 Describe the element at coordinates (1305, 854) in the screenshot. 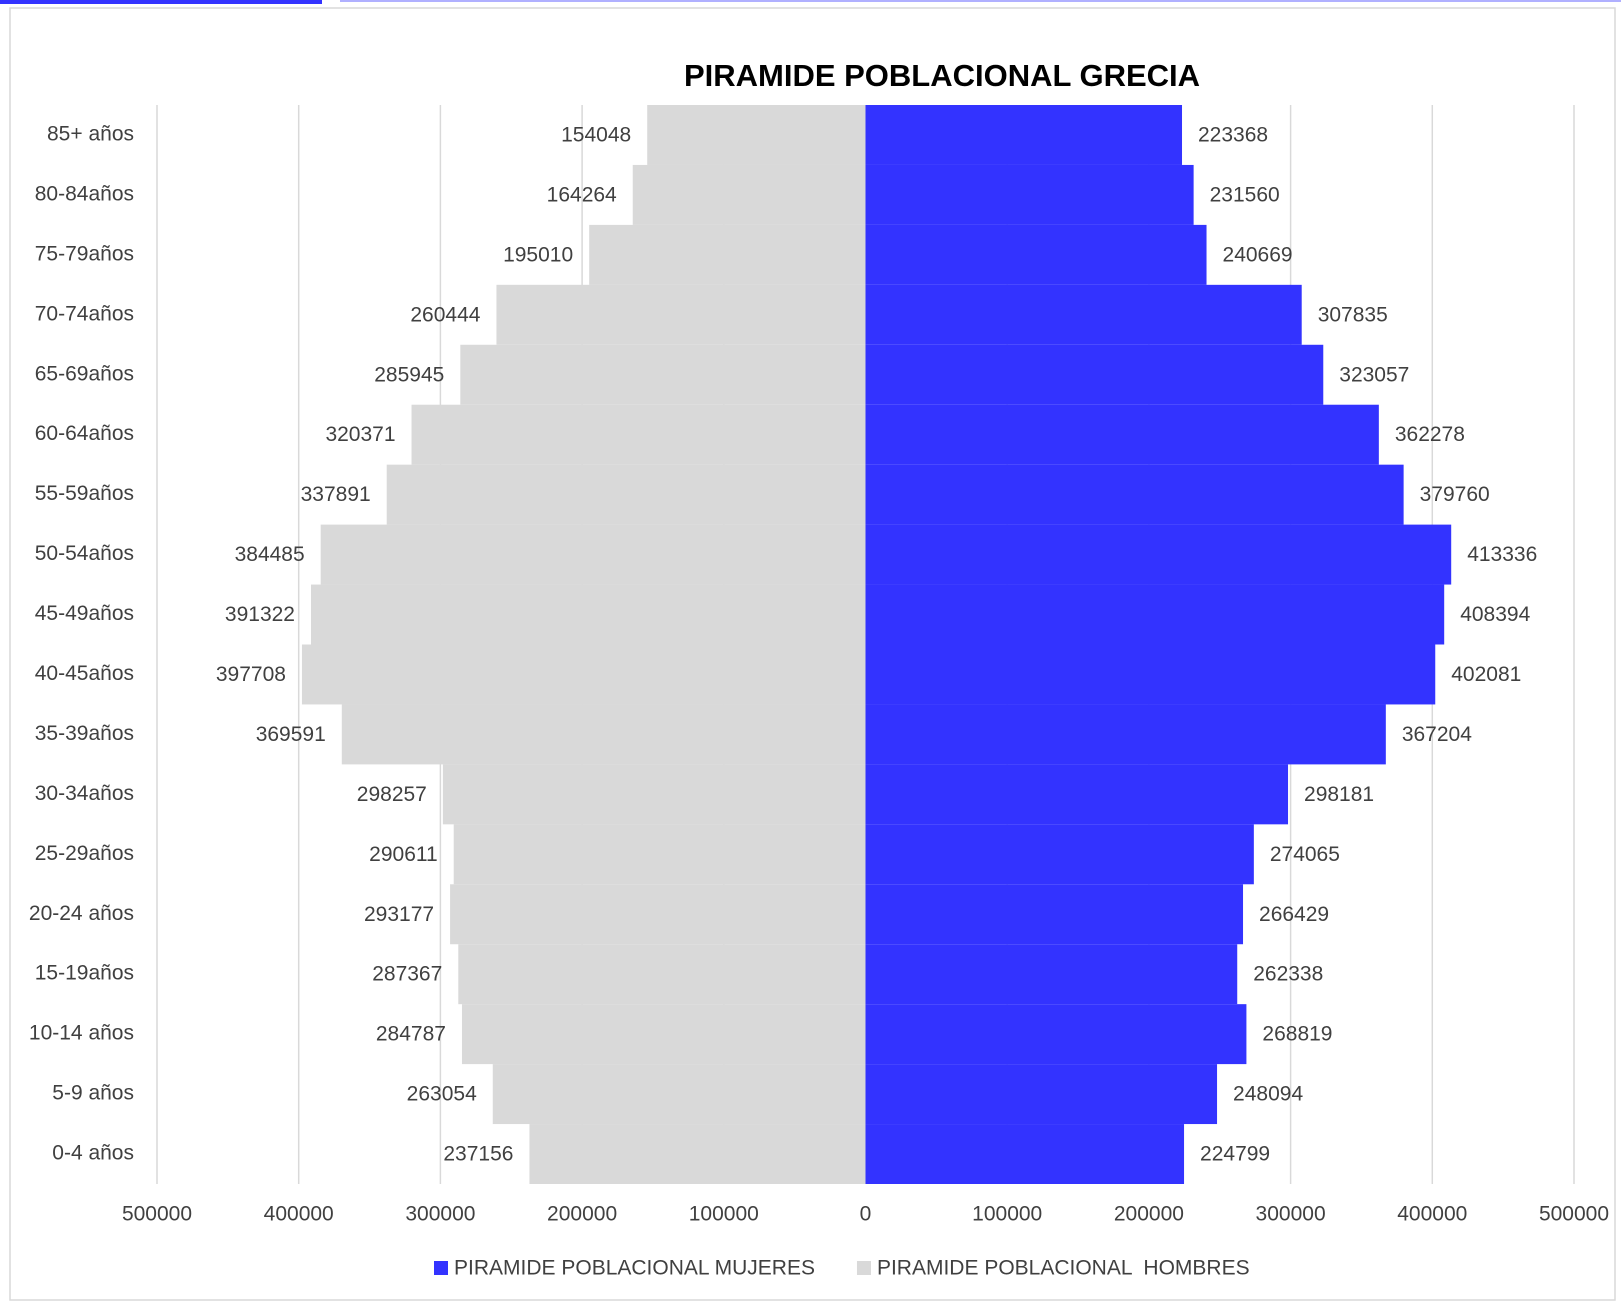

I see `data-label: 274065` at that location.